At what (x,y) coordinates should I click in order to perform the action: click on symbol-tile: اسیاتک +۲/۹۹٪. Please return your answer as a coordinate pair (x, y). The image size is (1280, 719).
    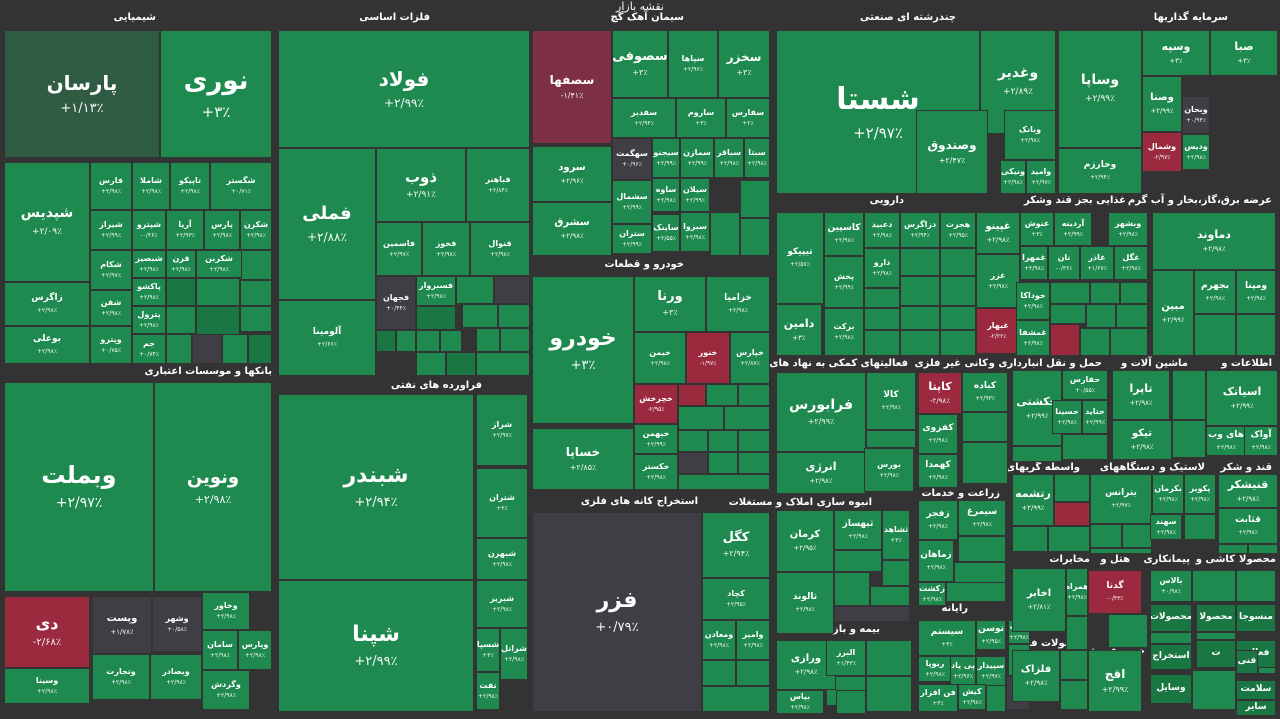
    Looking at the image, I should click on (1242, 398).